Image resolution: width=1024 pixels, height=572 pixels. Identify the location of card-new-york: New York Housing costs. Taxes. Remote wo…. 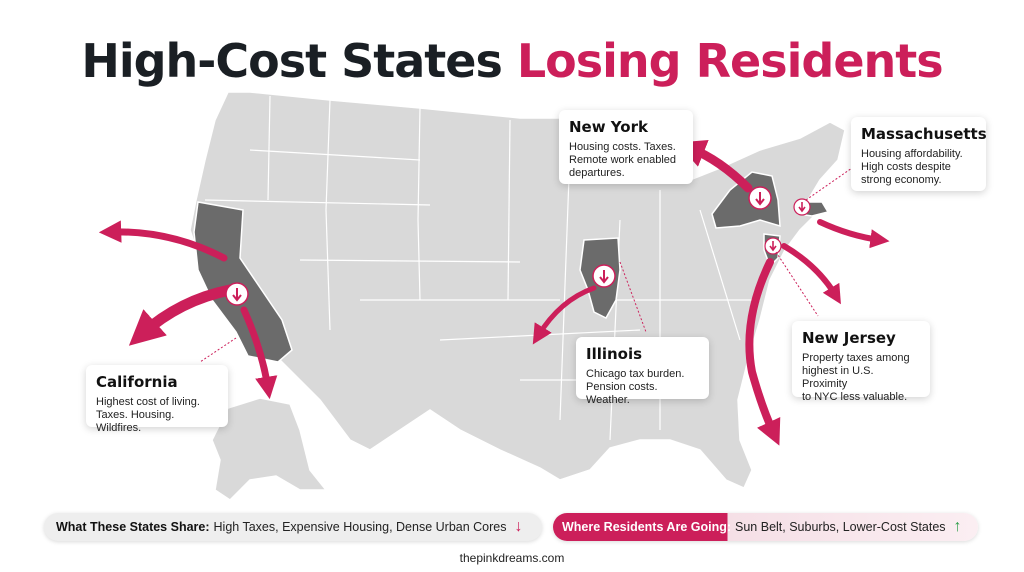
(626, 147).